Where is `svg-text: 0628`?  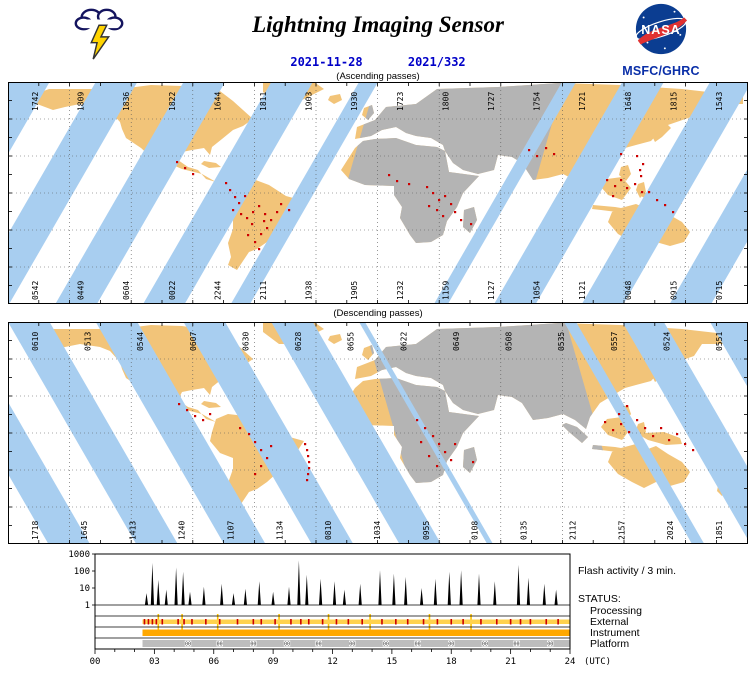
svg-text: 0628 is located at coordinates (298, 341).